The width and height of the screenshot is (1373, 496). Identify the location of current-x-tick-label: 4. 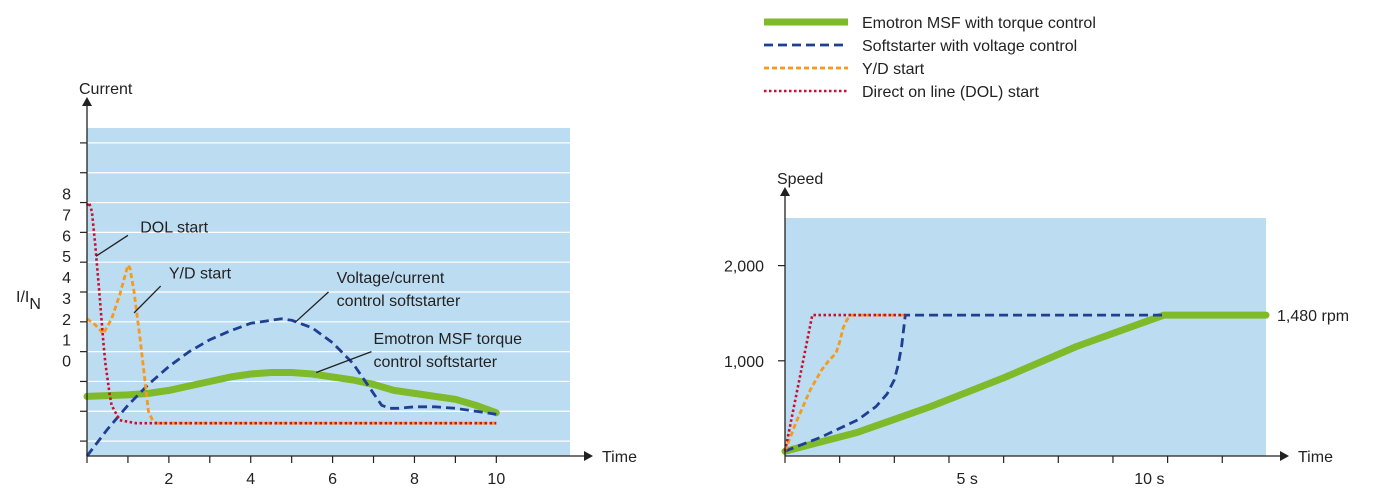
(250, 479).